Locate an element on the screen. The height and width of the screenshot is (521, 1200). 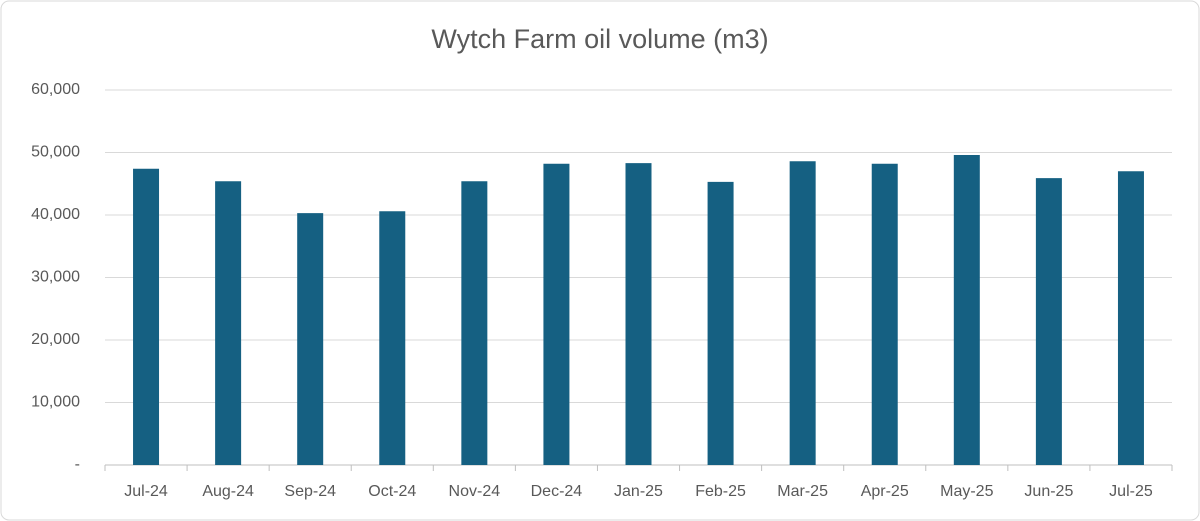
y-tick-label: 30,000 is located at coordinates (55, 277).